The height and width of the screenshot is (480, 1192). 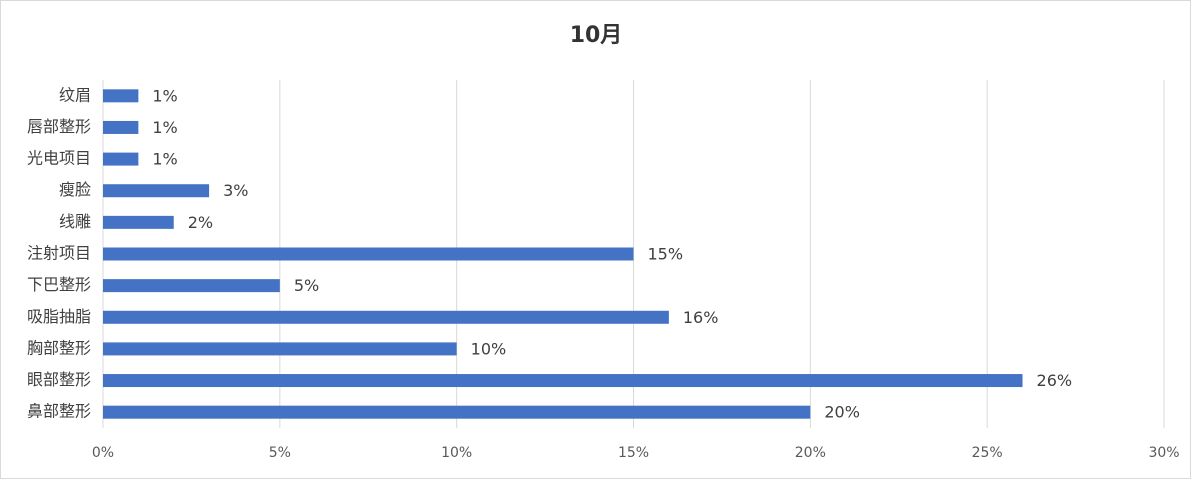 I want to click on data-label: 10%, so click(x=489, y=348).